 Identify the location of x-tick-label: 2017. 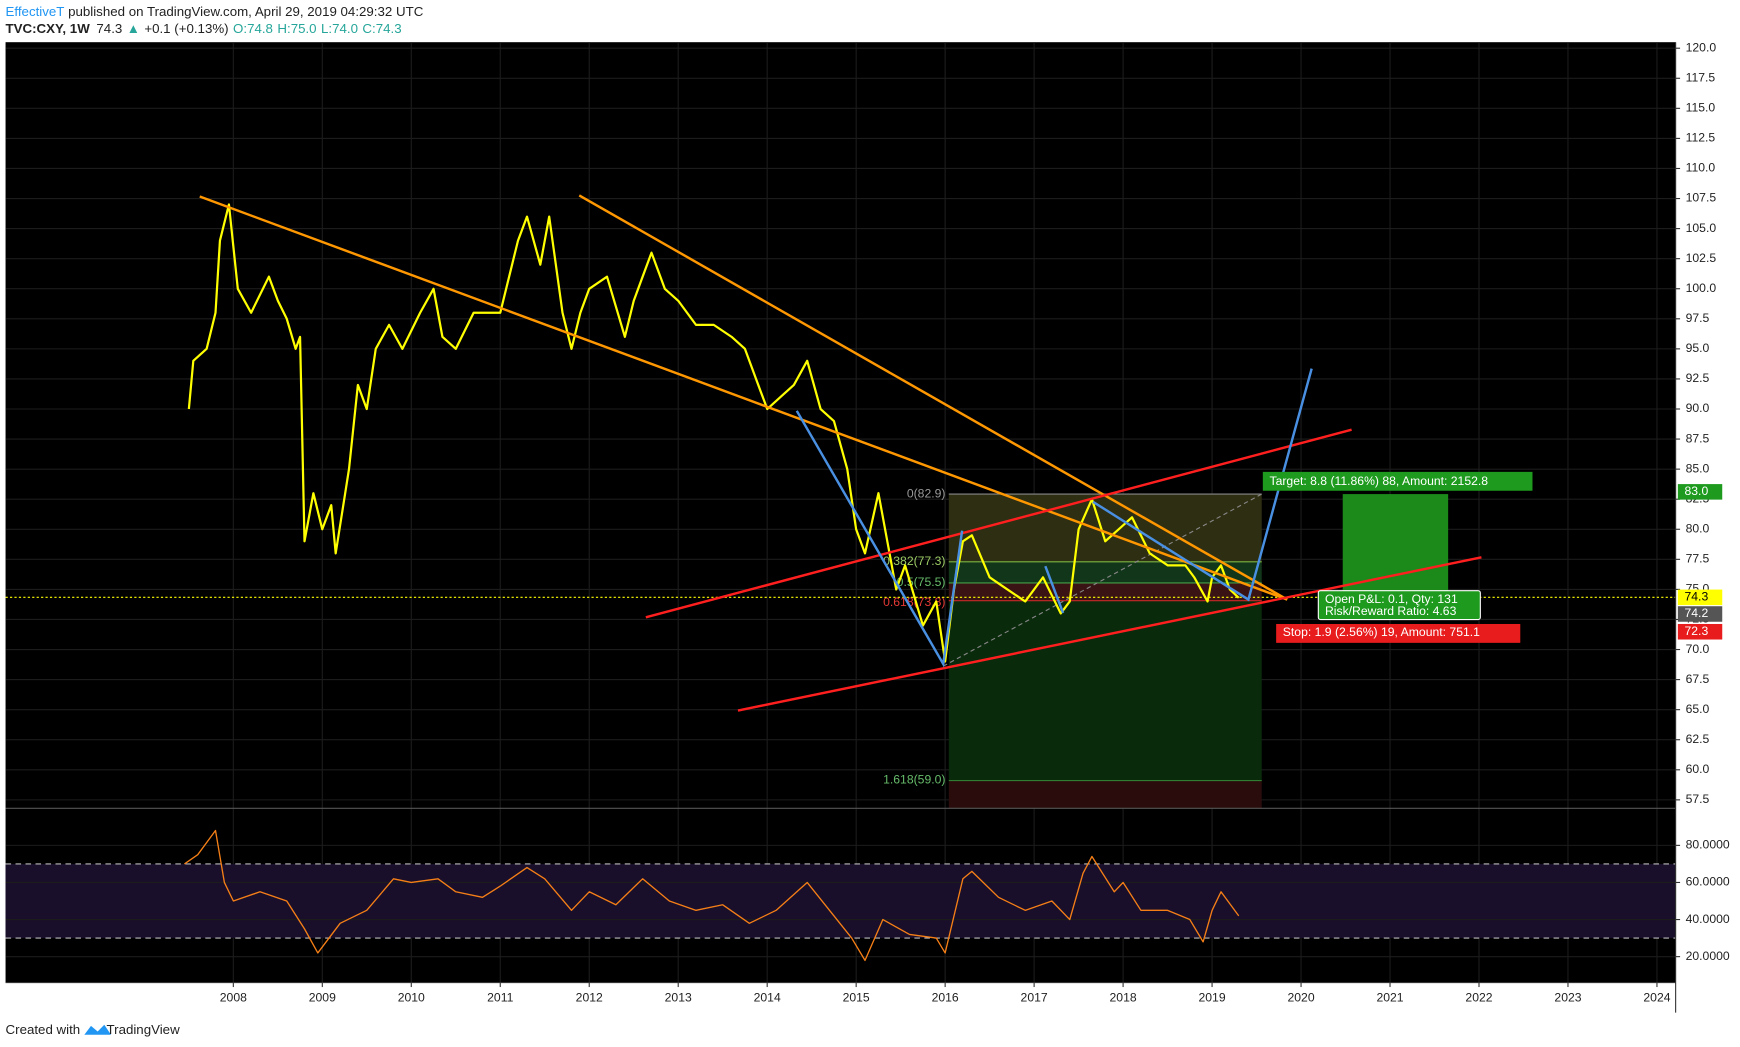
(1034, 997).